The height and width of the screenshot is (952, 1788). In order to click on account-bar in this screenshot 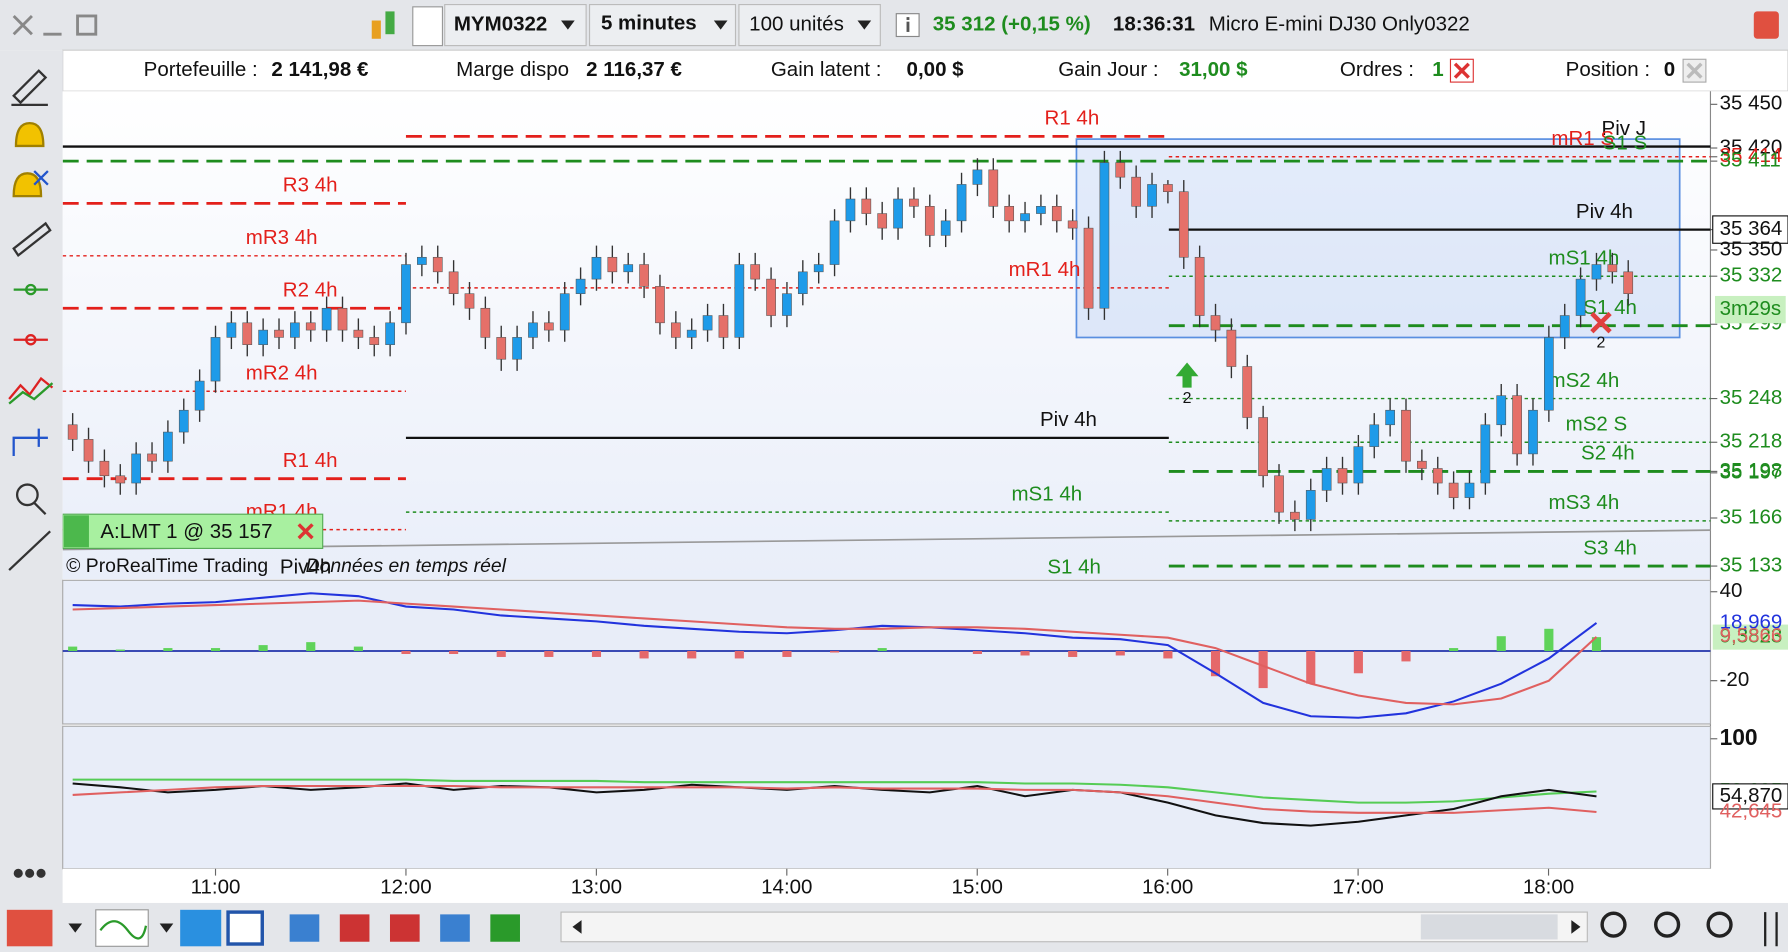, I will do `click(925, 70)`.